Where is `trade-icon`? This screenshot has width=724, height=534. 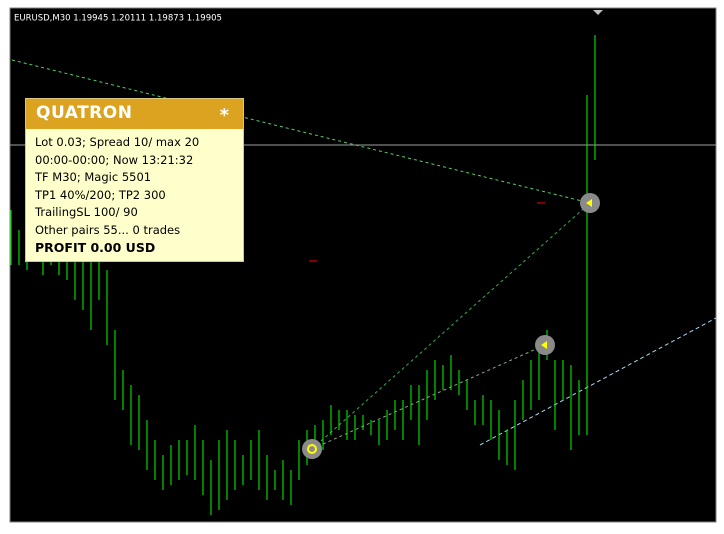
trade-icon is located at coordinates (312, 449).